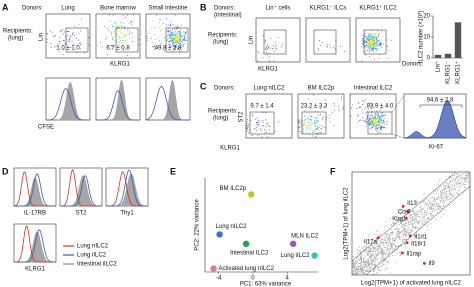 The height and width of the screenshot is (287, 474). What do you see at coordinates (177, 40) in the screenshot?
I see `gate` at bounding box center [177, 40].